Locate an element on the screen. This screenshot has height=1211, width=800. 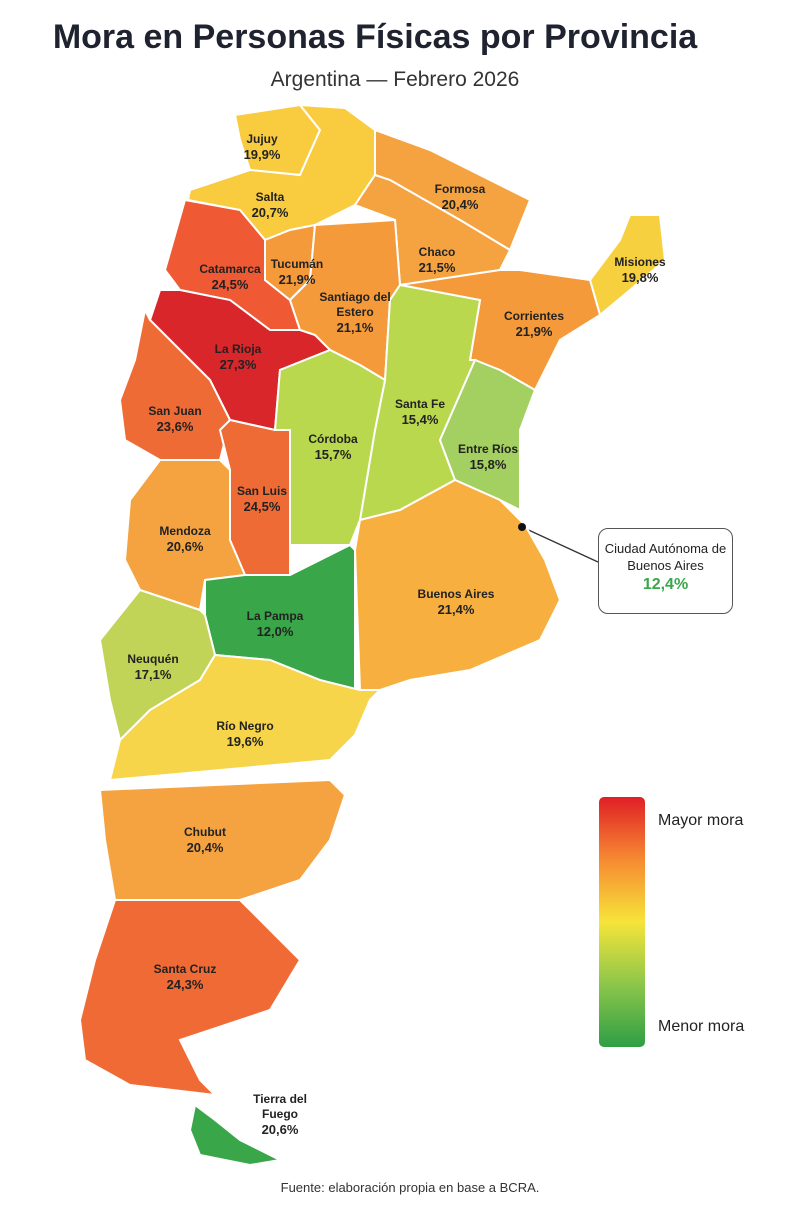
province-name: Río Negro is located at coordinates (245, 726).